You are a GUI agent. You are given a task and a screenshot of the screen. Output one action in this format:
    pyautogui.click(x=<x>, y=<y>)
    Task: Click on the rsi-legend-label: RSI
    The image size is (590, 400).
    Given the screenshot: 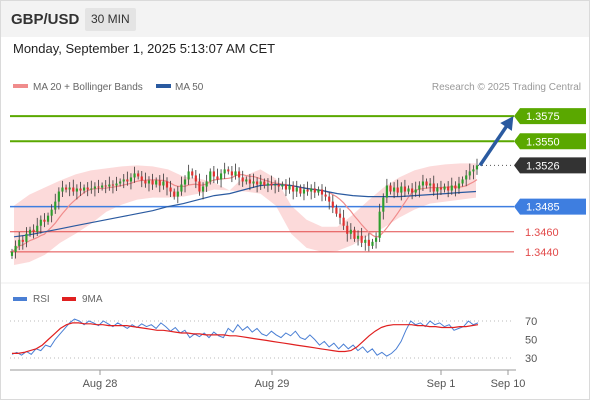 What is the action you would take?
    pyautogui.click(x=41, y=299)
    